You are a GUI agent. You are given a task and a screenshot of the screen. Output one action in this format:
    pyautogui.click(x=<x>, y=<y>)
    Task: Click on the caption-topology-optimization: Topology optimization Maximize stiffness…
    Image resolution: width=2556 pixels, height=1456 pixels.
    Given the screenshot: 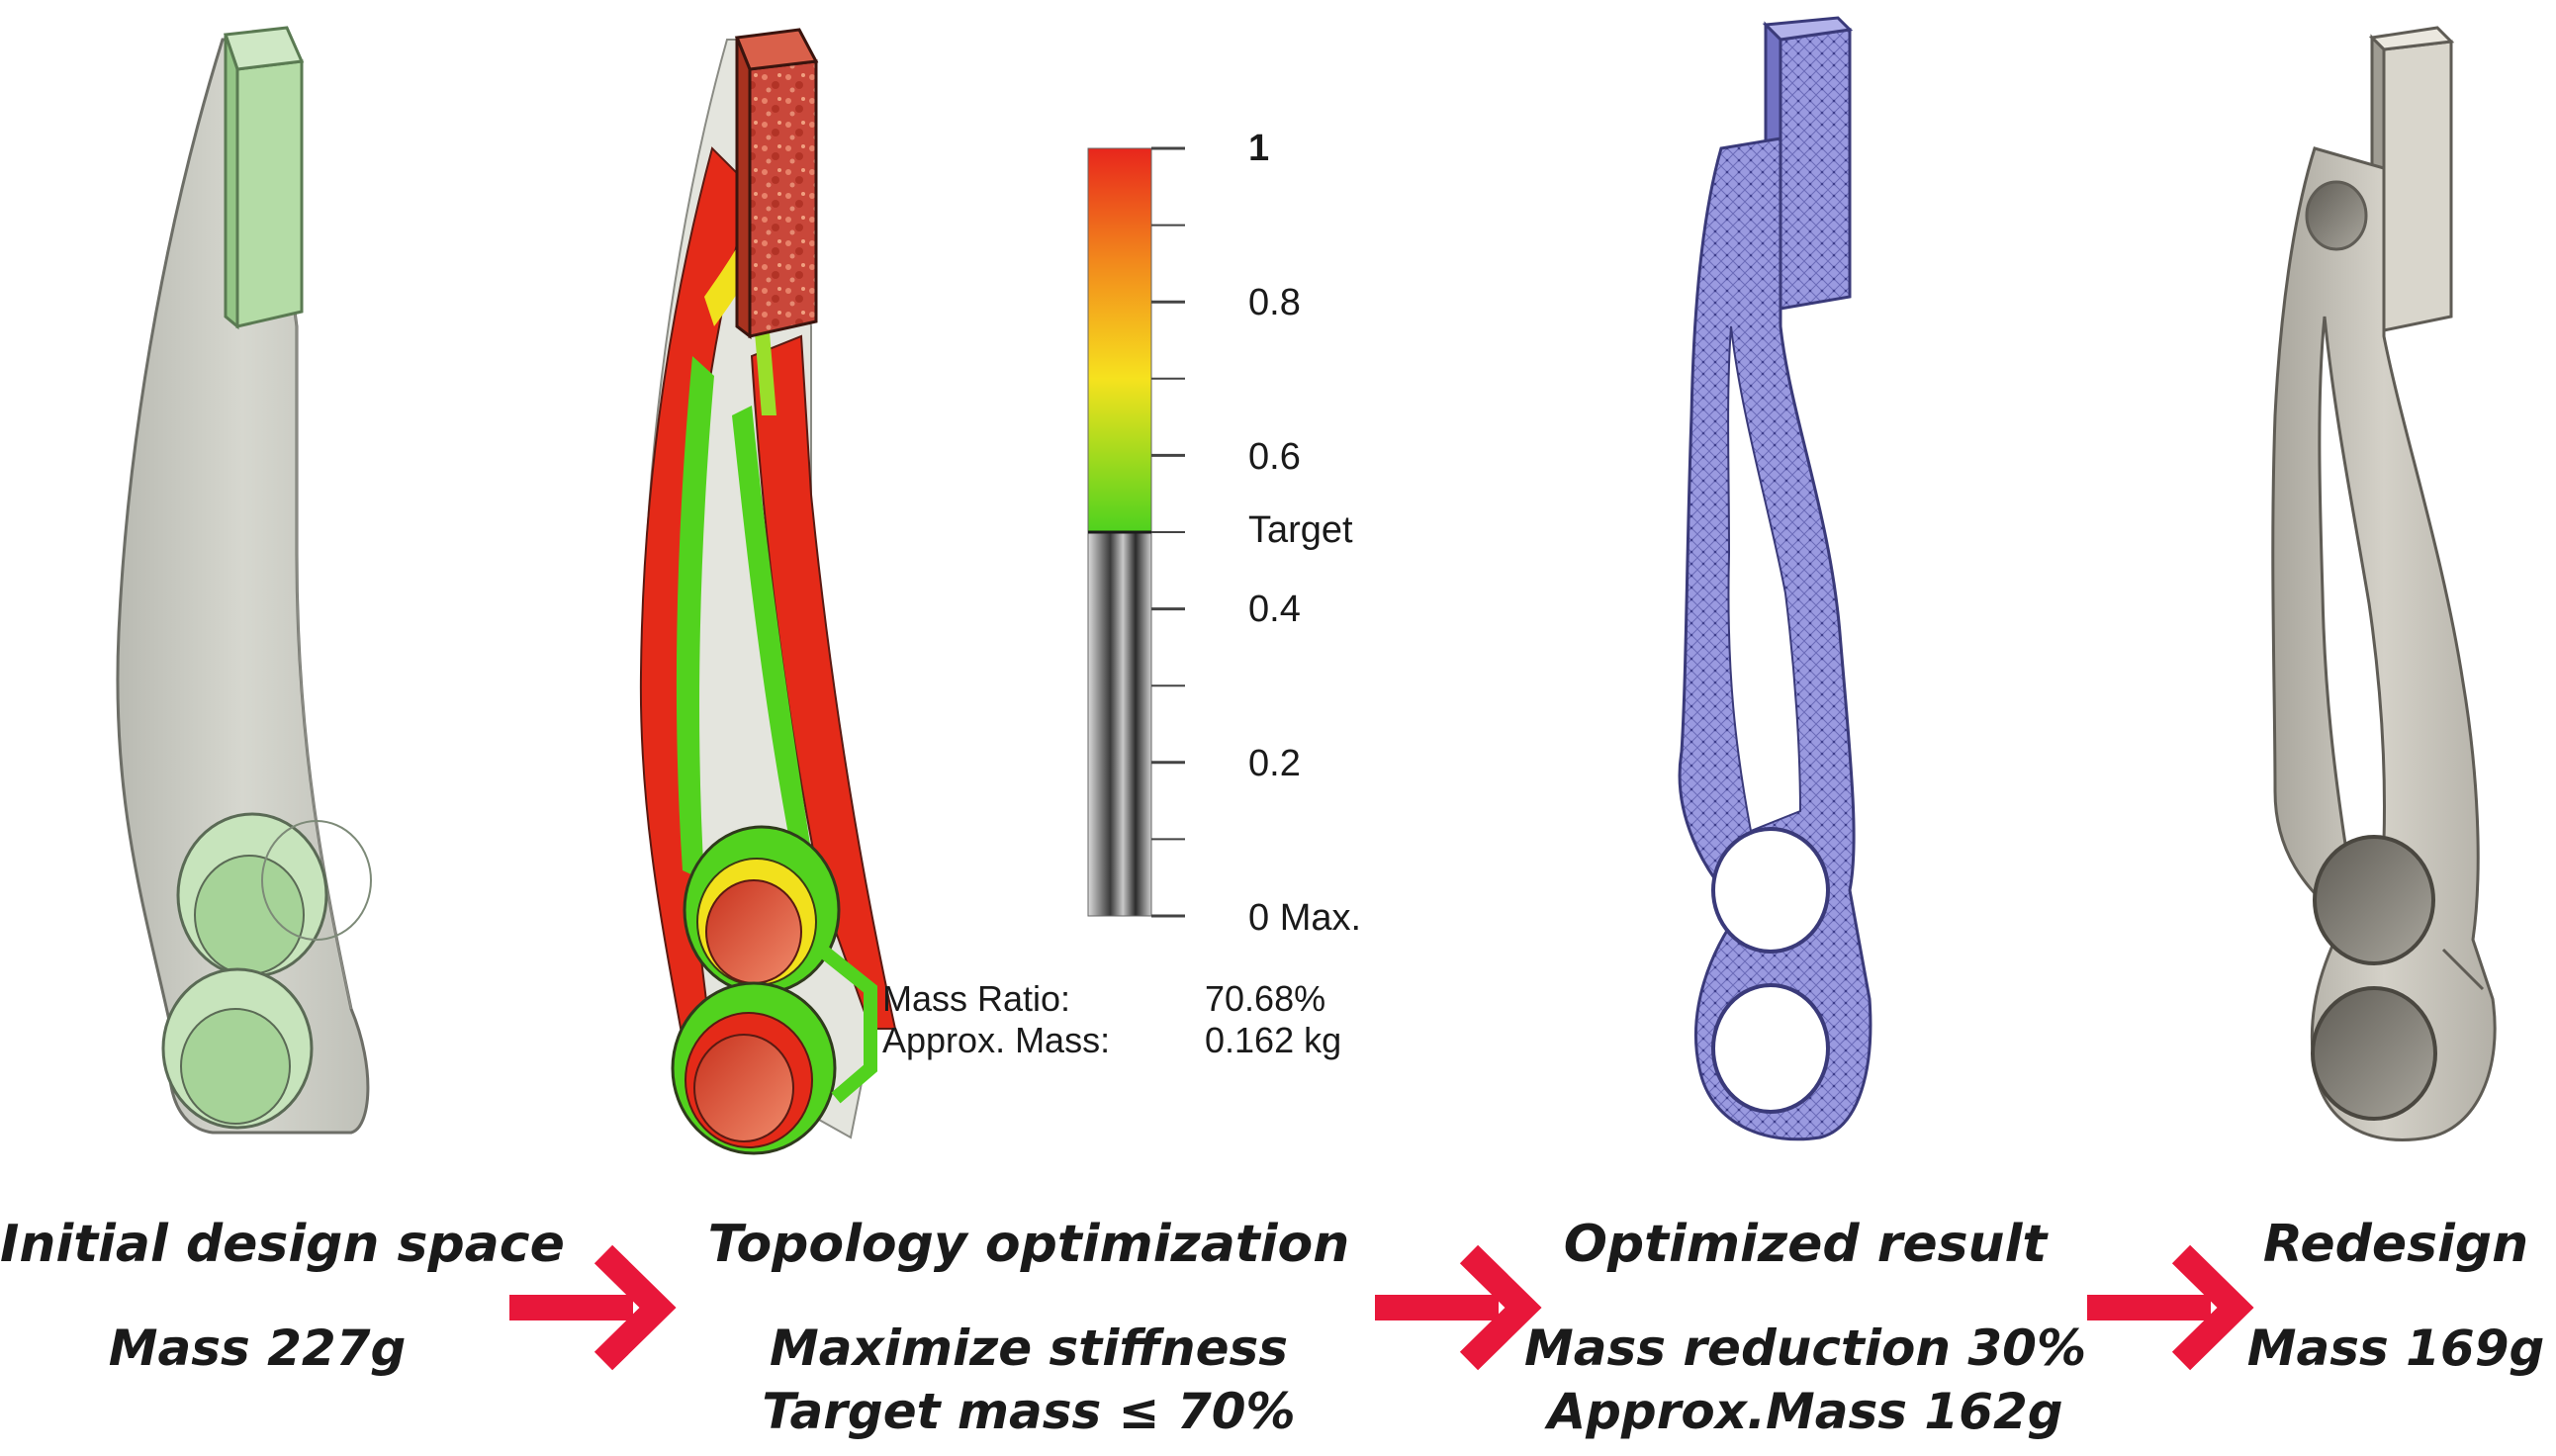 What is the action you would take?
    pyautogui.click(x=1029, y=1327)
    